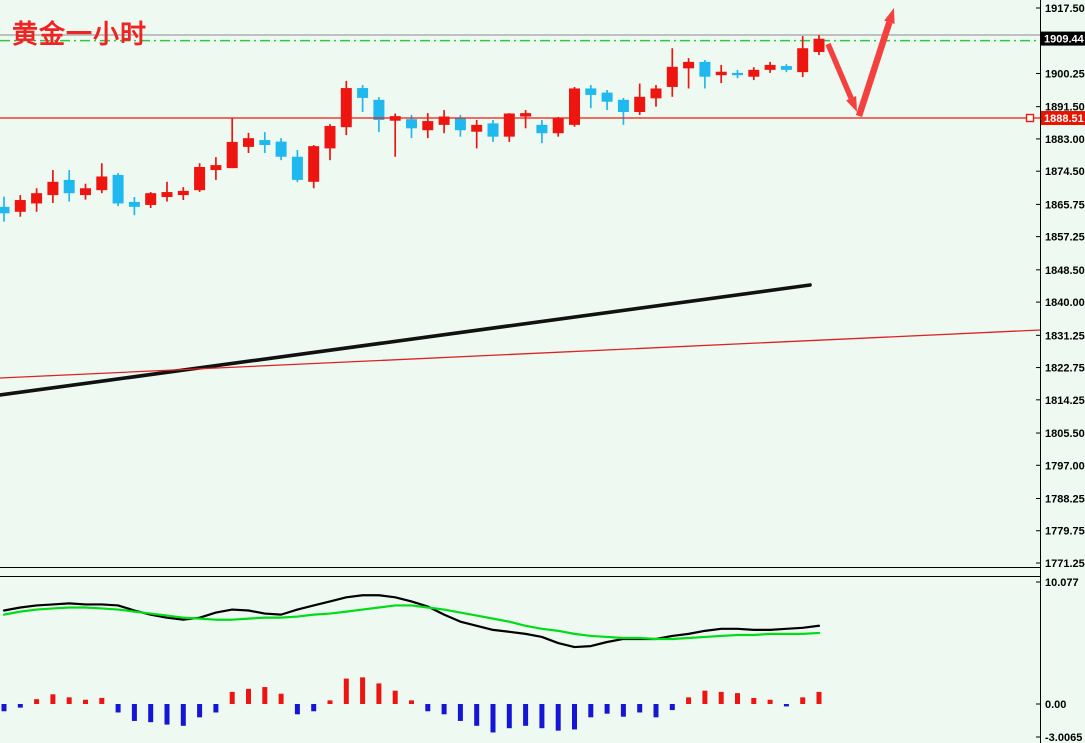 The image size is (1085, 743). I want to click on indicator-tick-label: -3.0065, so click(1063, 737).